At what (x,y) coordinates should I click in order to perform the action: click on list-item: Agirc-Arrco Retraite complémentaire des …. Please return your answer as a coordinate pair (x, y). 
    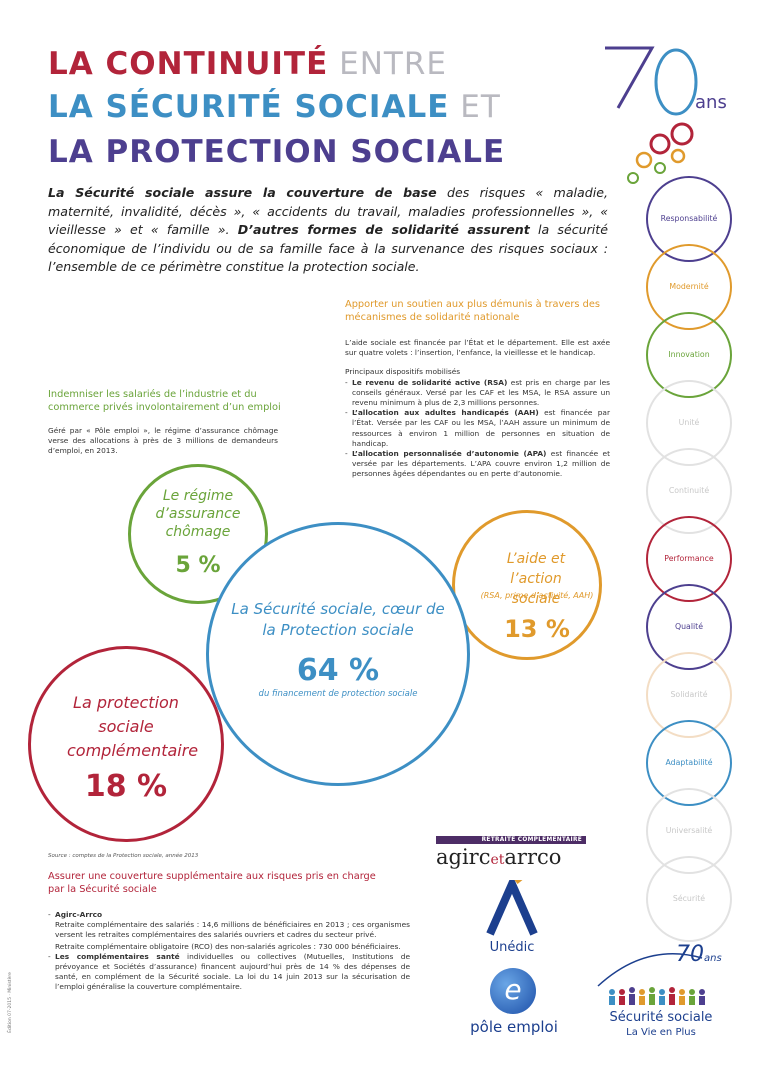
    Looking at the image, I should click on (229, 931).